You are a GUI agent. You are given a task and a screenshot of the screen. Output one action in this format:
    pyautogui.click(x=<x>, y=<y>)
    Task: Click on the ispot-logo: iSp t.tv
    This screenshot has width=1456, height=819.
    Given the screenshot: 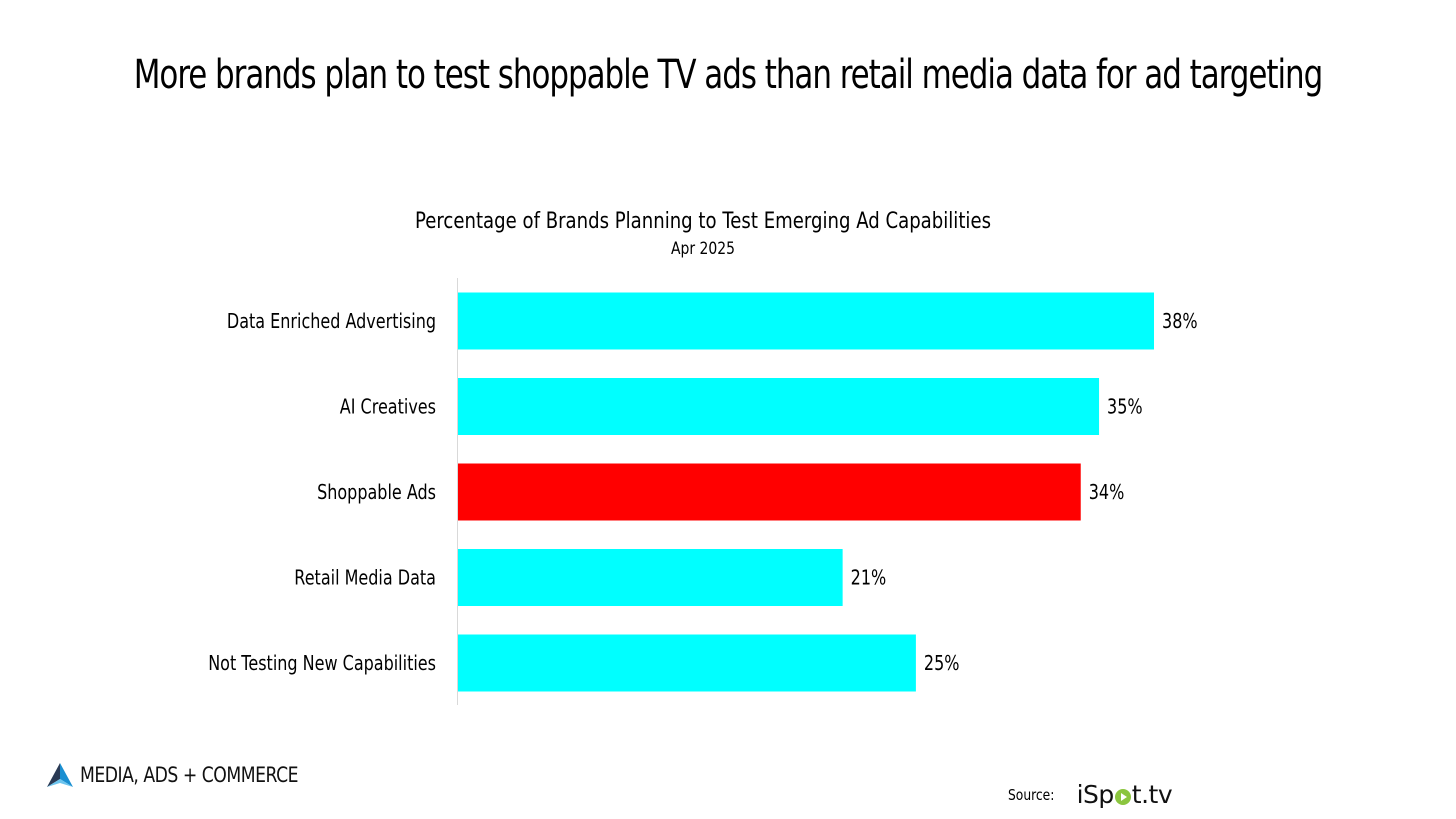 What is the action you would take?
    pyautogui.click(x=1125, y=794)
    